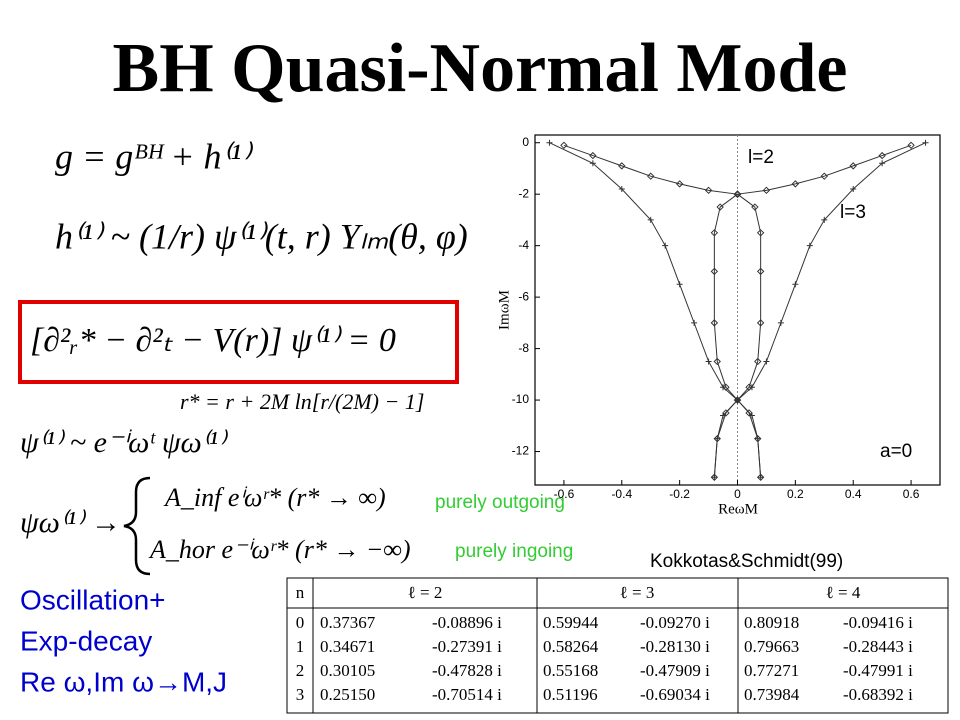 The image size is (960, 720). What do you see at coordinates (853, 494) in the screenshot?
I see `x-tick-label: 0.4` at bounding box center [853, 494].